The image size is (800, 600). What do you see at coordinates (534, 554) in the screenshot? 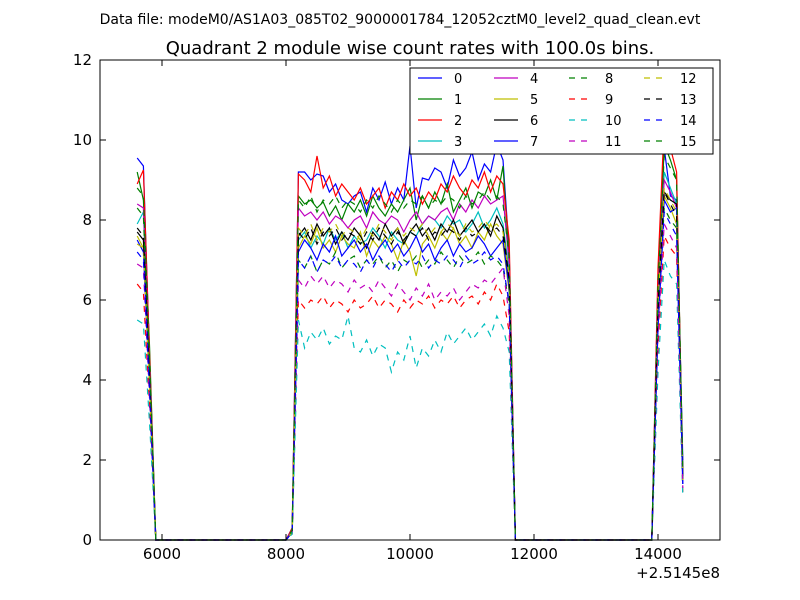
I see `x-tick-label: 12000` at bounding box center [534, 554].